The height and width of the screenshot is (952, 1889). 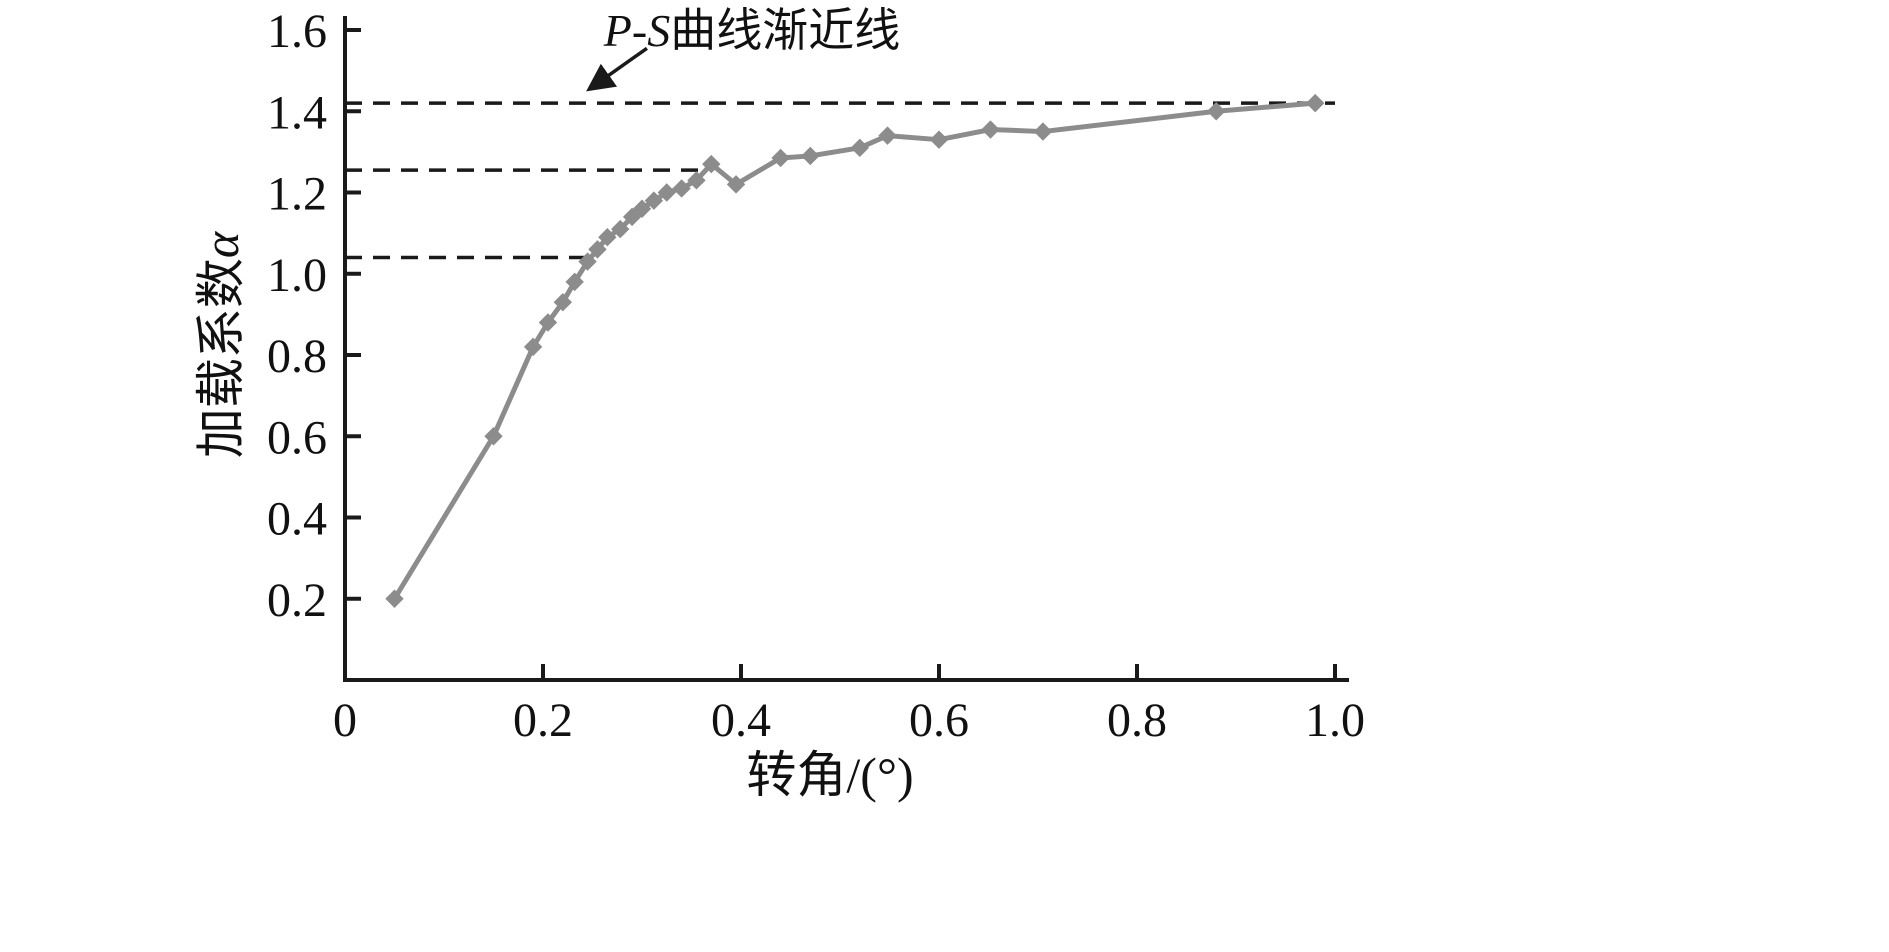 I want to click on y-tick-label: 0.4, so click(x=297, y=519).